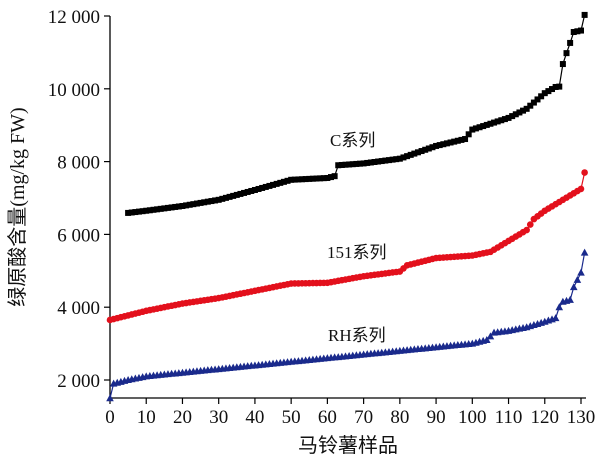  Describe the element at coordinates (436, 417) in the screenshot. I see `x-tick-label: 90` at that location.